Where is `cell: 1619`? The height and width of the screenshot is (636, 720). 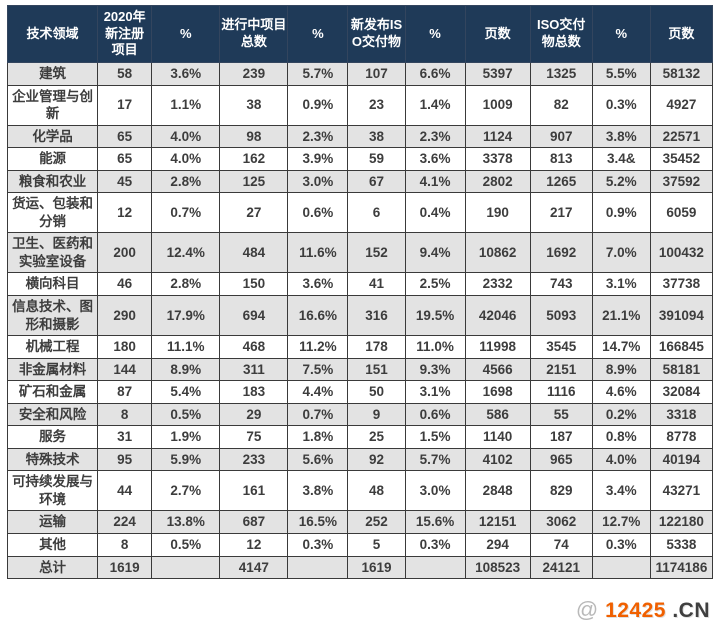 cell: 1619 is located at coordinates (125, 567).